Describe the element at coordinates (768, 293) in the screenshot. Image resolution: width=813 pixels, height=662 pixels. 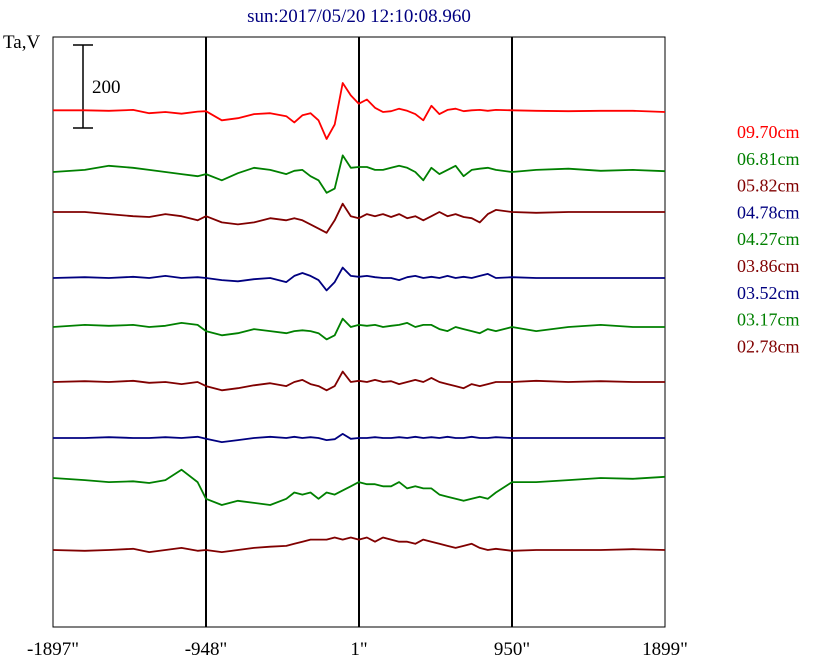
I see `legend-entry-03.52cm: 03.52cm` at that location.